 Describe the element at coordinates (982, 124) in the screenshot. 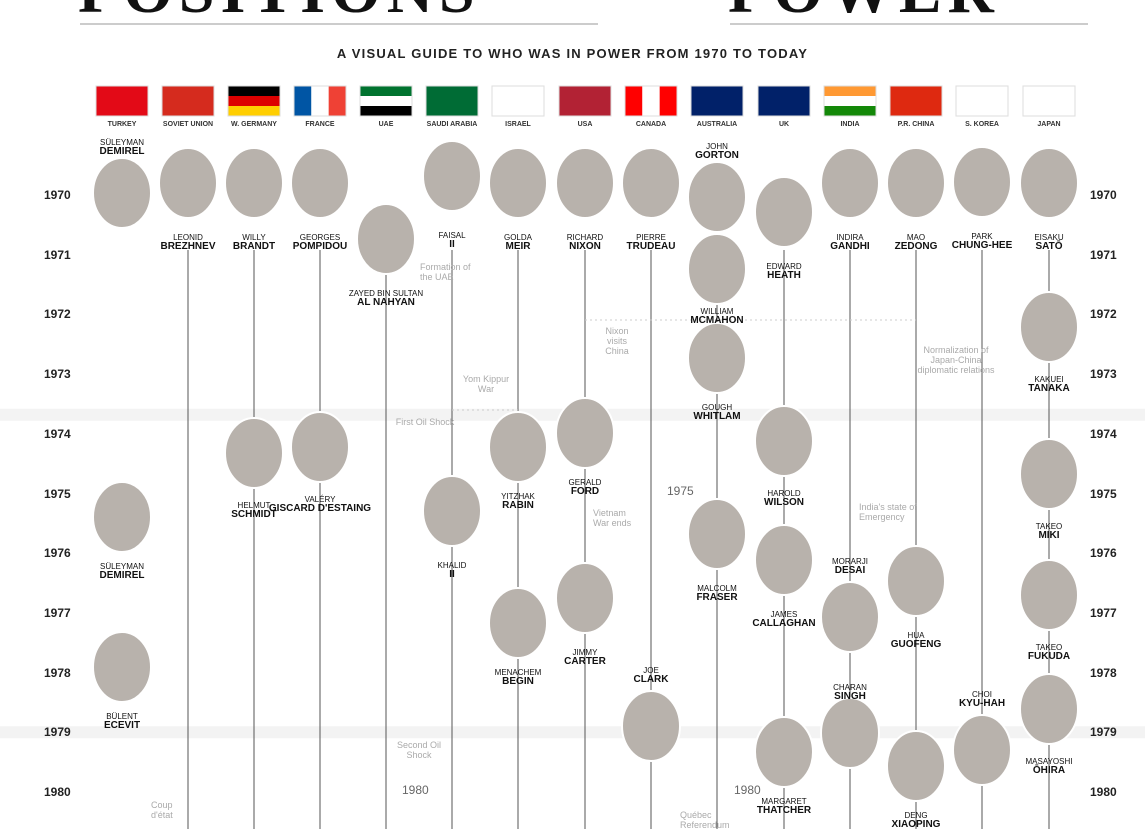

I see `country-name: S. KOREA` at that location.